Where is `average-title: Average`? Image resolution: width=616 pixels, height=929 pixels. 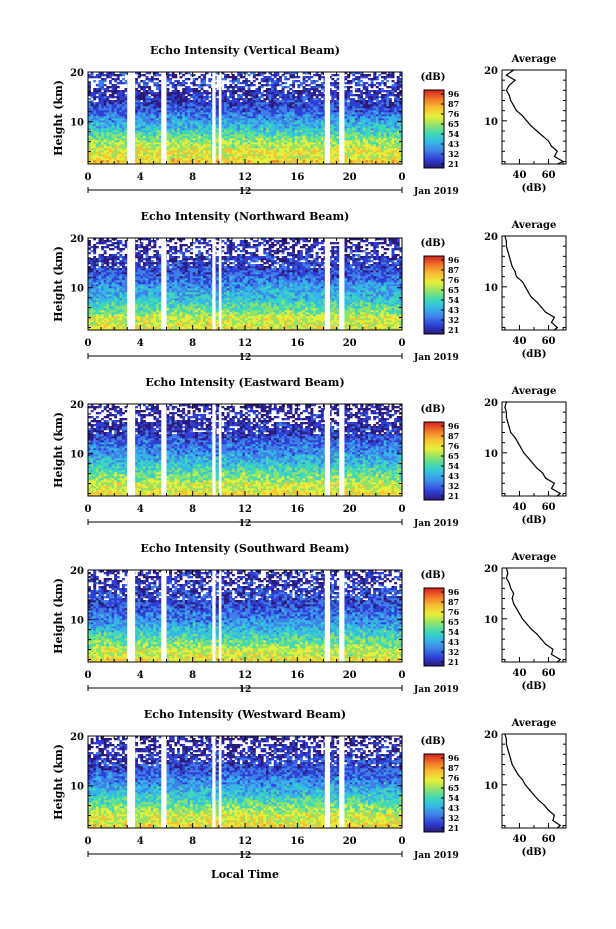 average-title: Average is located at coordinates (534, 391).